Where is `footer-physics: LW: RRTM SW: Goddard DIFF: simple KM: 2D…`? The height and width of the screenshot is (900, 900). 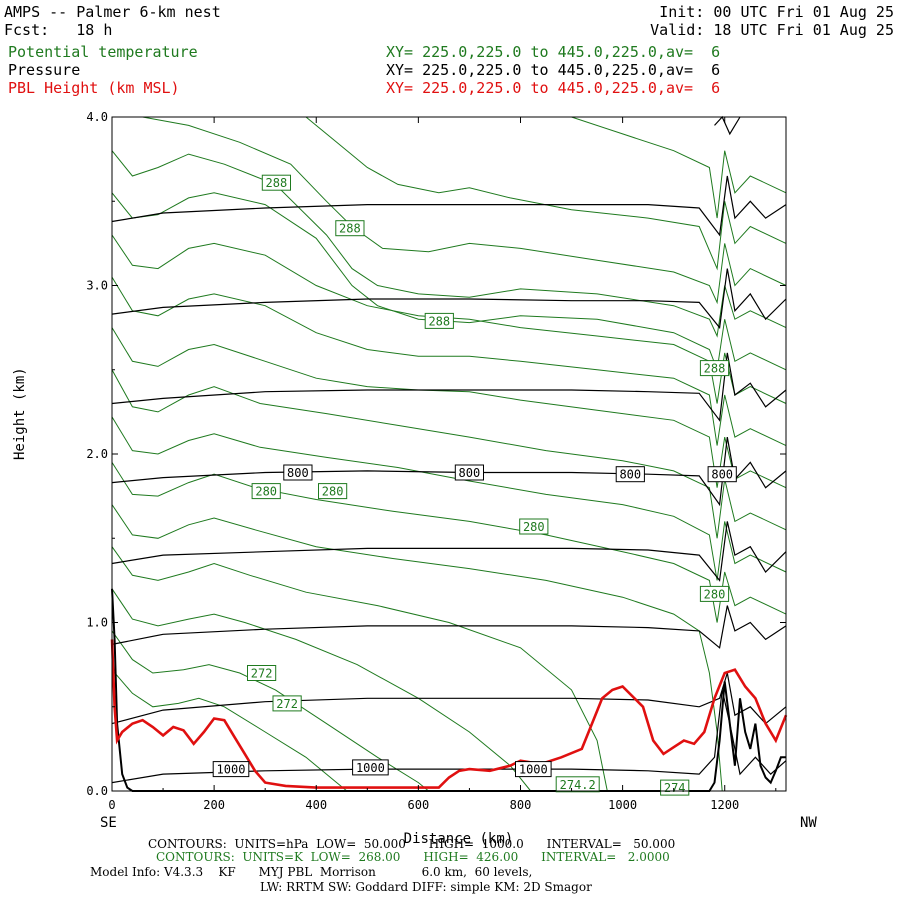
footer-physics: LW: RRTM SW: Goddard DIFF: simple KM: 2D… is located at coordinates (426, 887).